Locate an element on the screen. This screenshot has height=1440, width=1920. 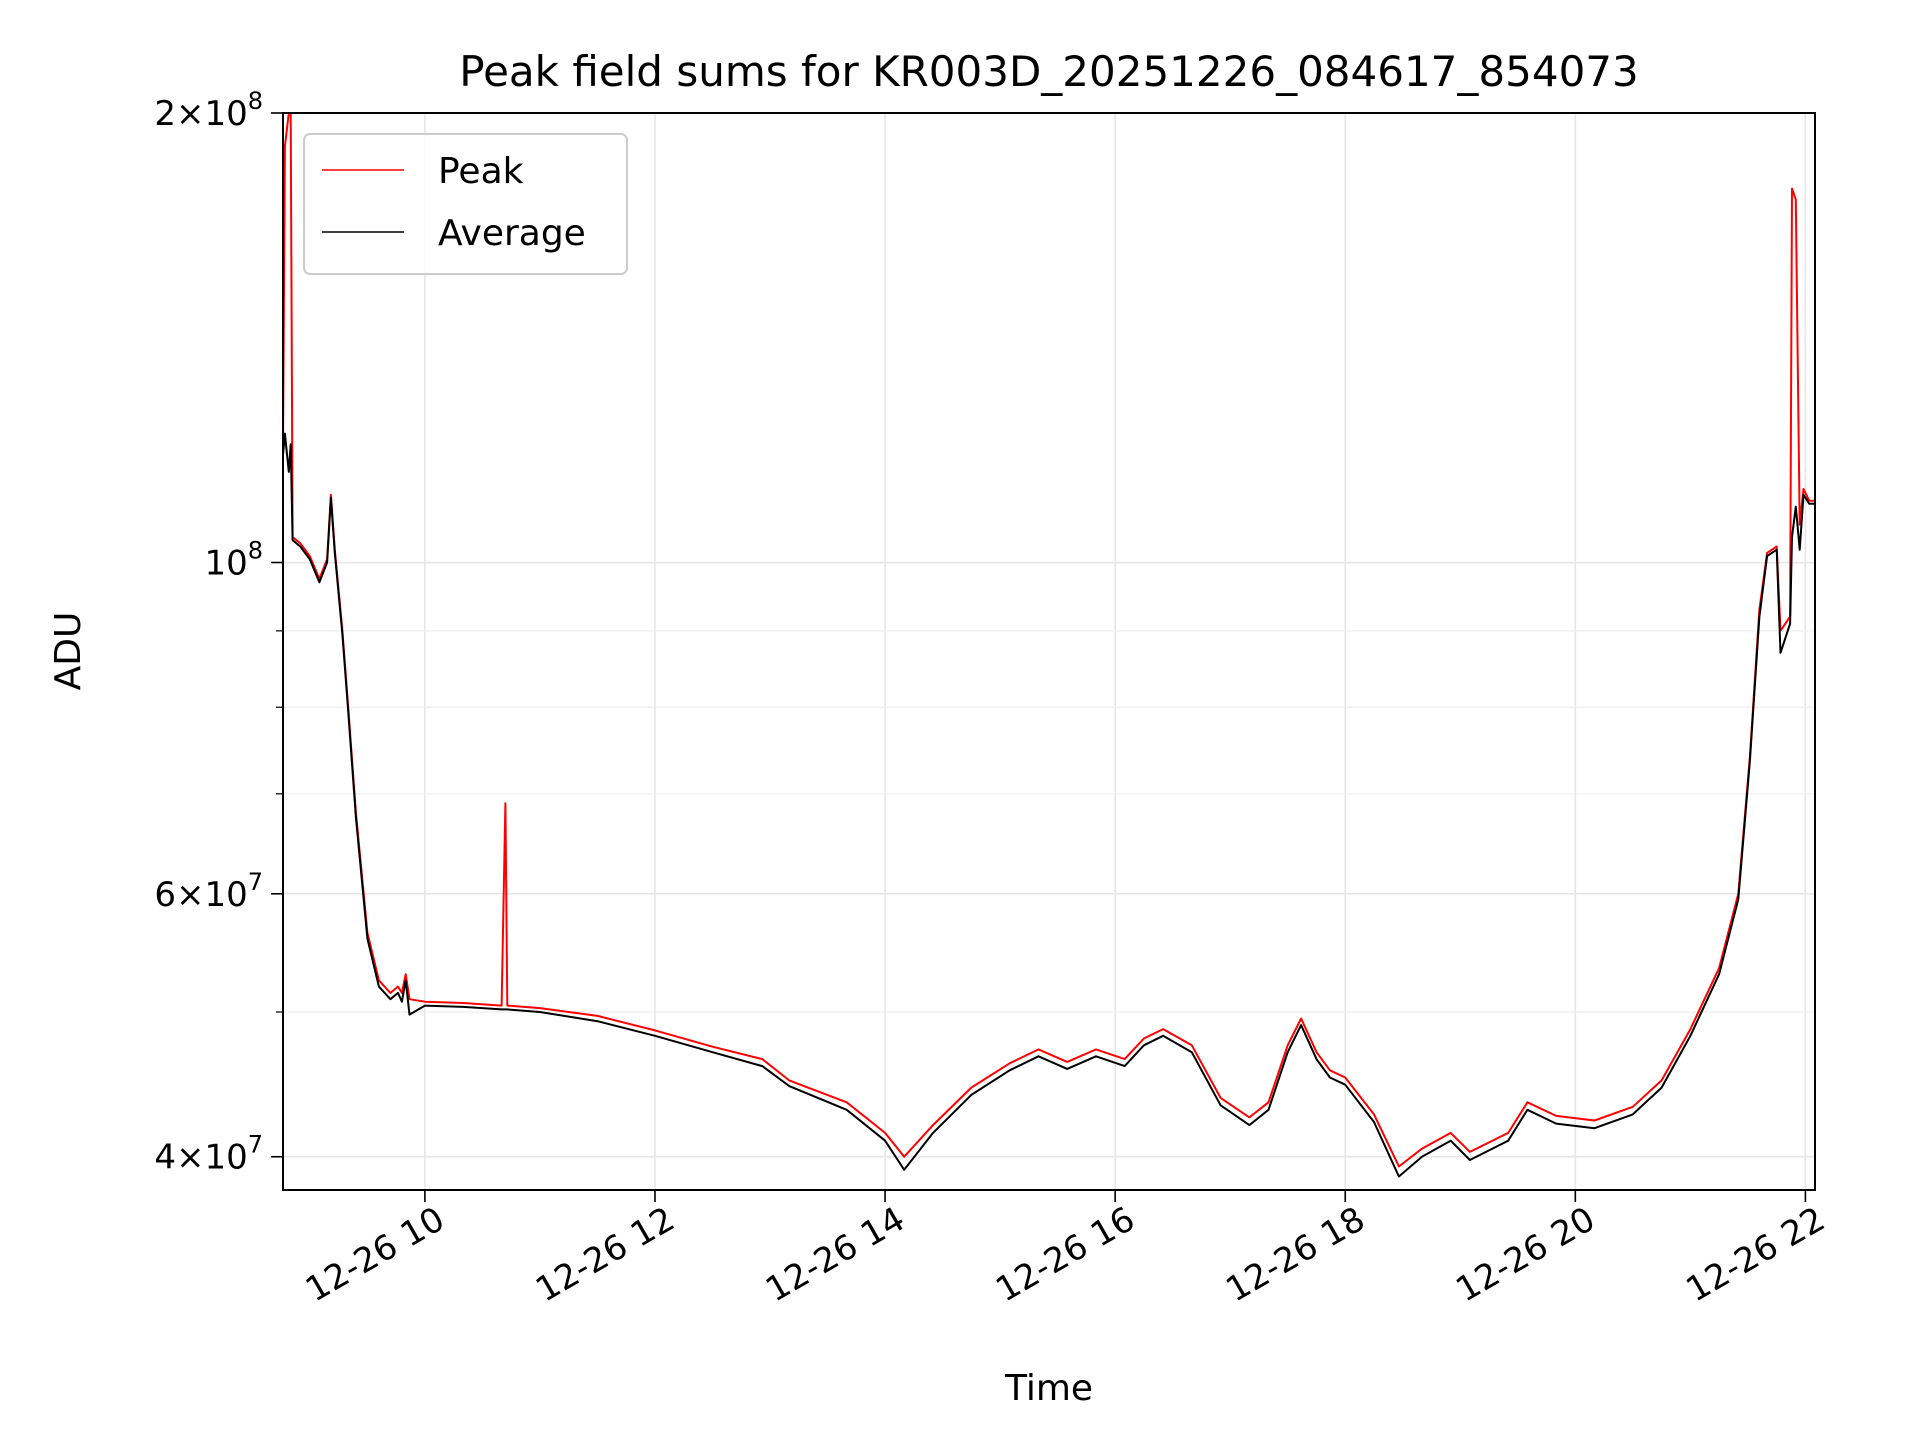
legend-label-average: Average is located at coordinates (512, 233).